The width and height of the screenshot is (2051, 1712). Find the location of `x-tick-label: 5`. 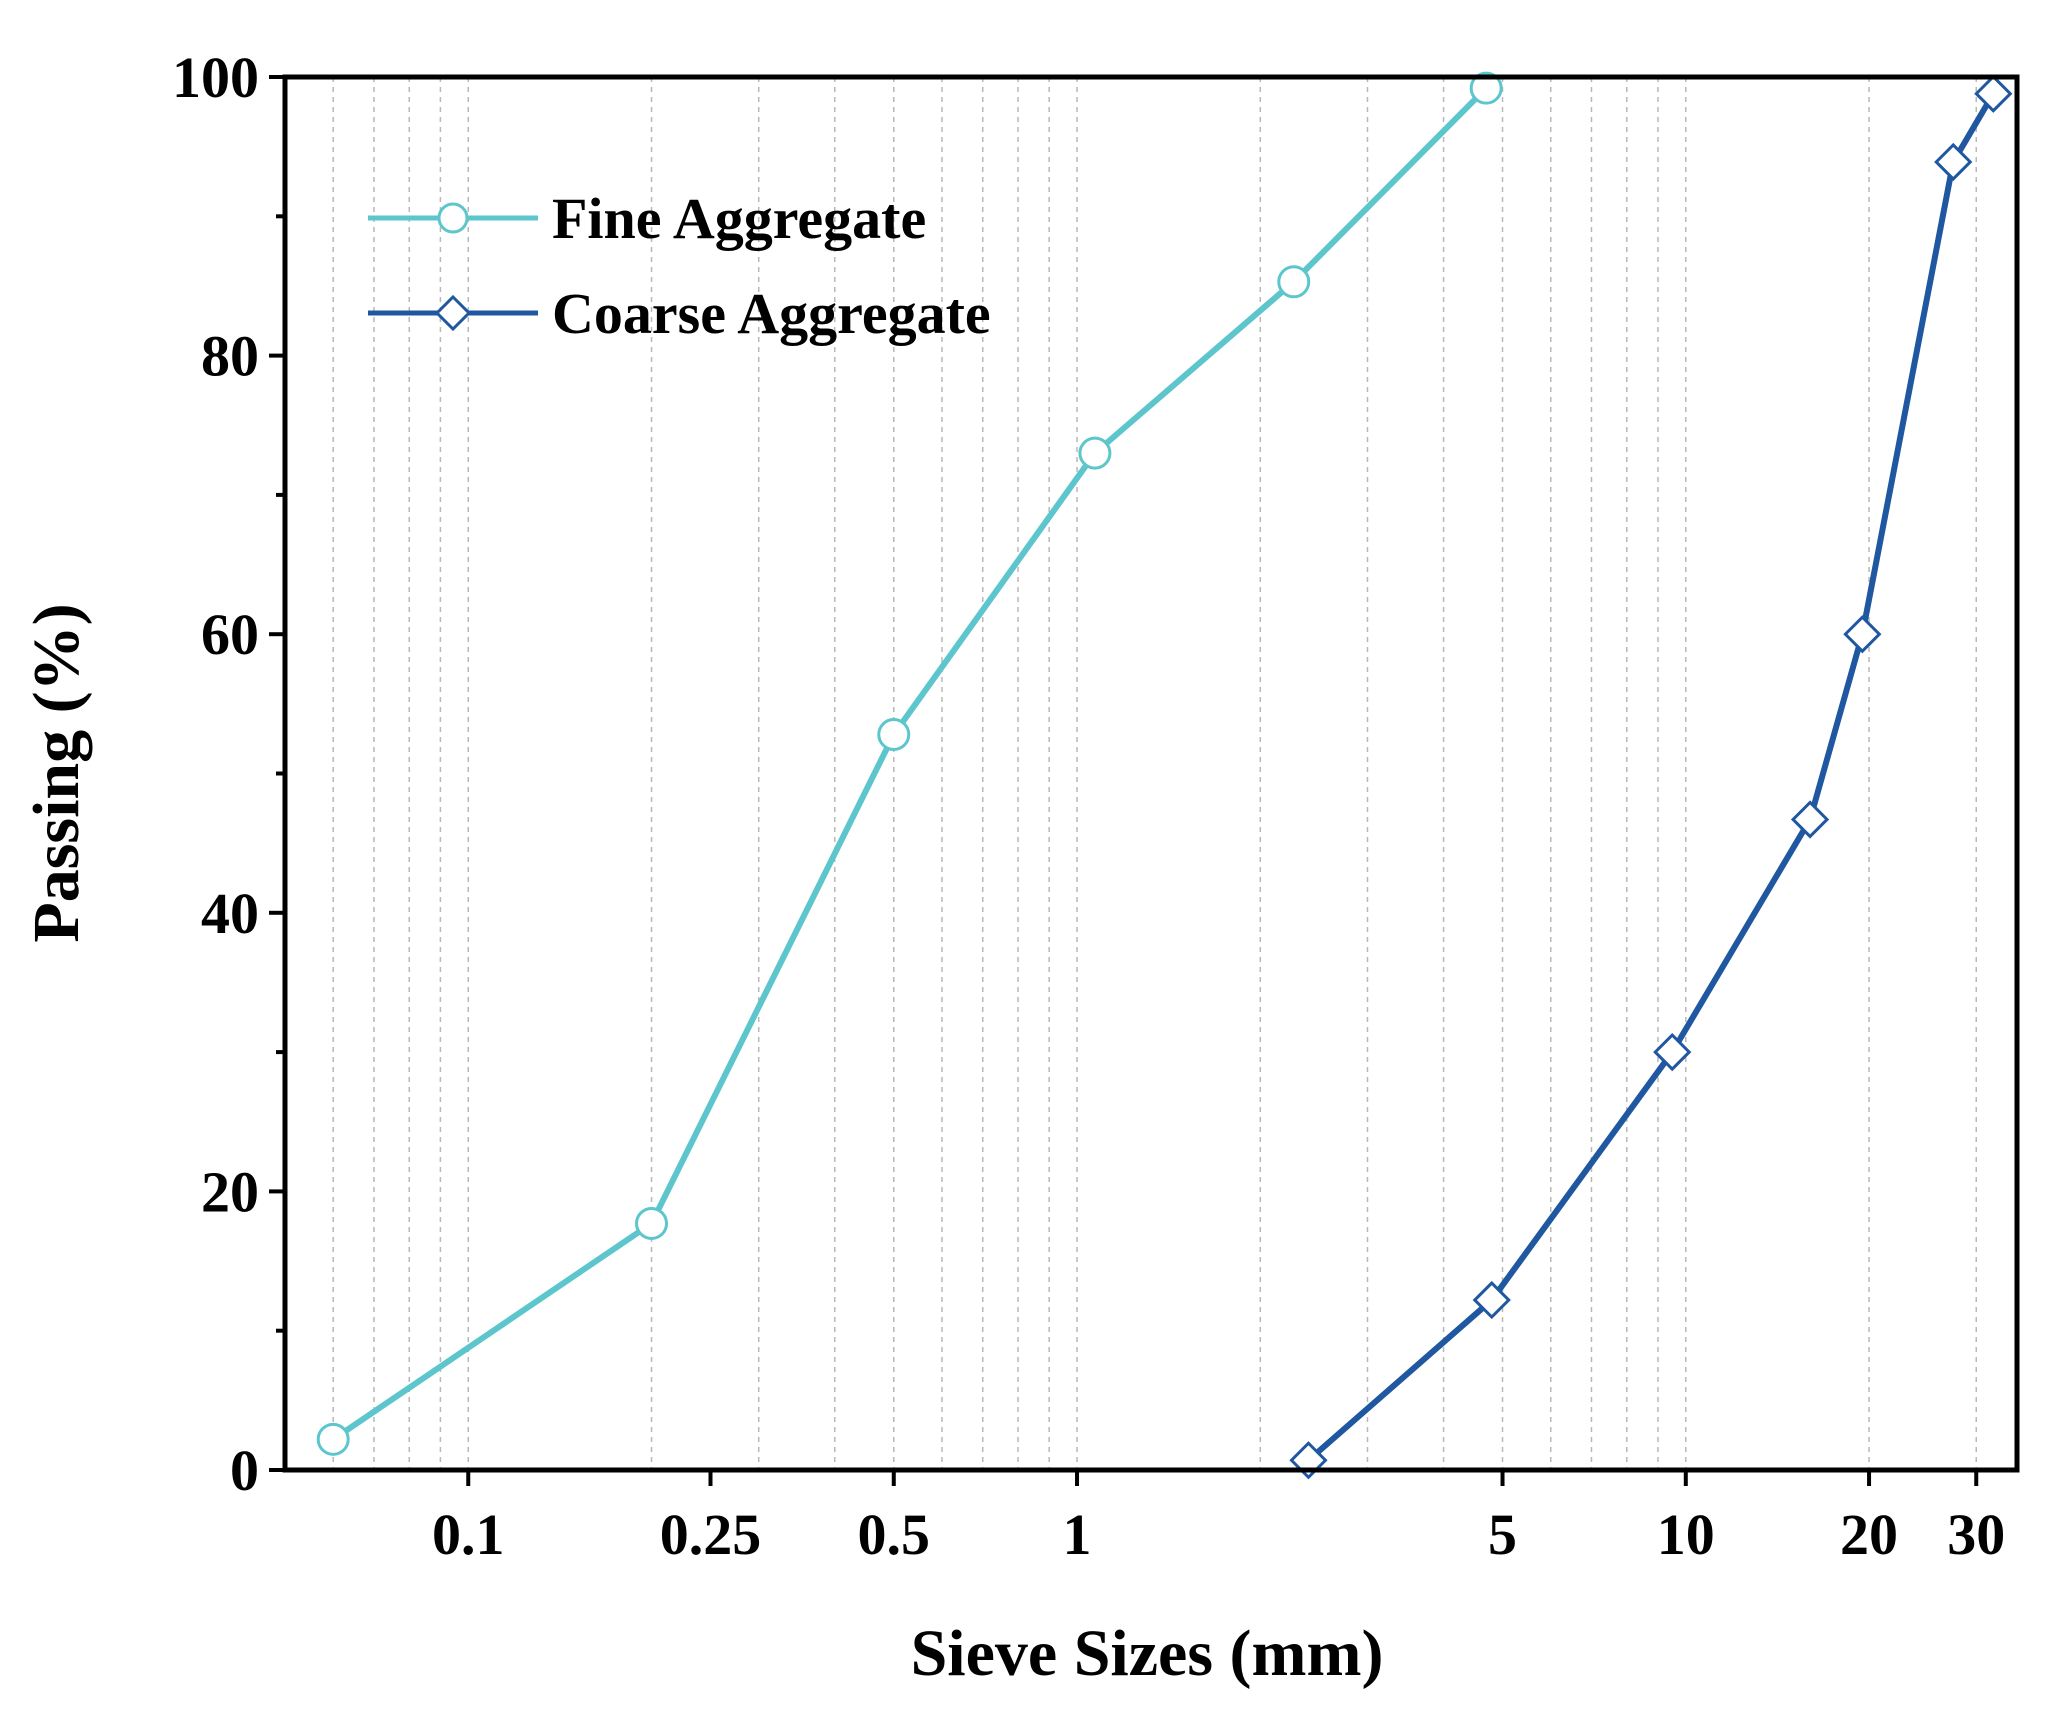

x-tick-label: 5 is located at coordinates (1502, 1534).